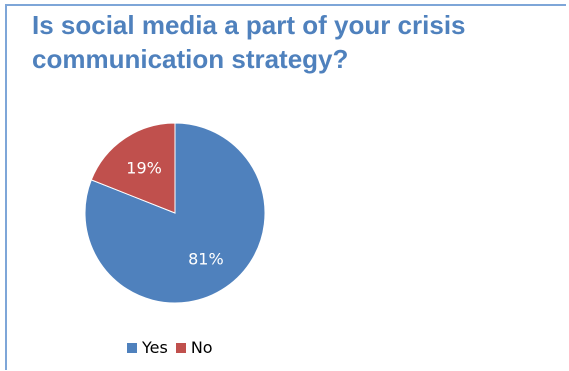 Image resolution: width=569 pixels, height=371 pixels. I want to click on pie-slice-no, so click(133, 168).